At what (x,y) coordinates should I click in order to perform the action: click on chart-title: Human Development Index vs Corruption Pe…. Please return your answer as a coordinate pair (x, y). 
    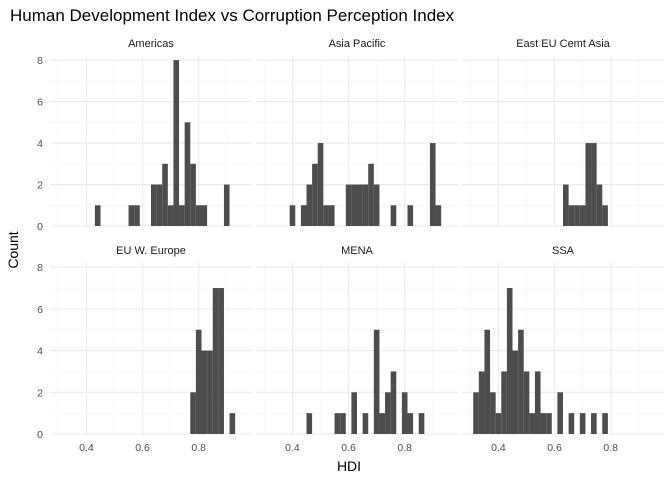
    Looking at the image, I should click on (232, 15).